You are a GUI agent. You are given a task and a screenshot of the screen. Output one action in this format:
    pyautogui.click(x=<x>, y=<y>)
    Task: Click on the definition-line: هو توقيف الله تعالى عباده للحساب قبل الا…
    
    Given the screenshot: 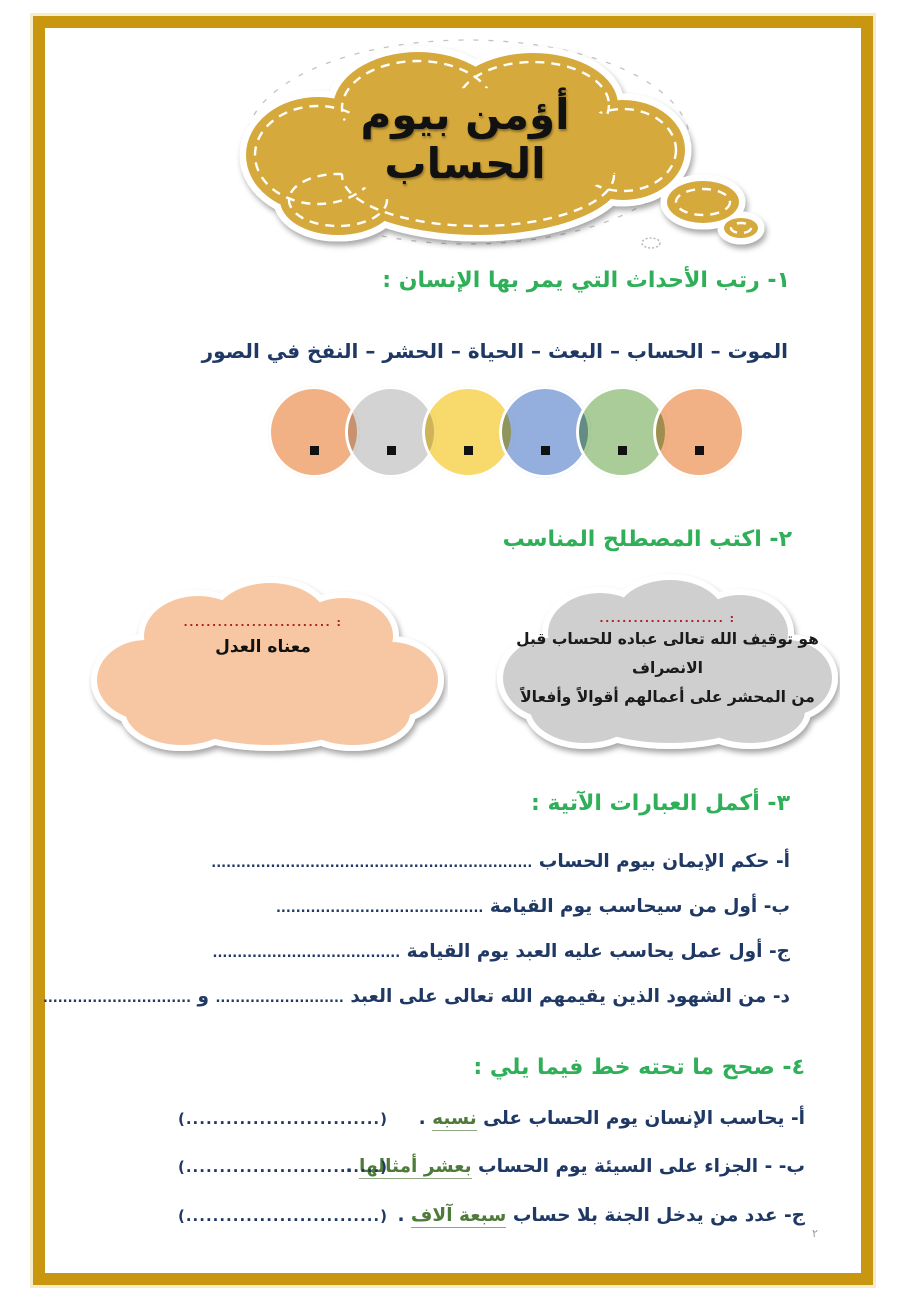 What is the action you would take?
    pyautogui.click(x=667, y=653)
    